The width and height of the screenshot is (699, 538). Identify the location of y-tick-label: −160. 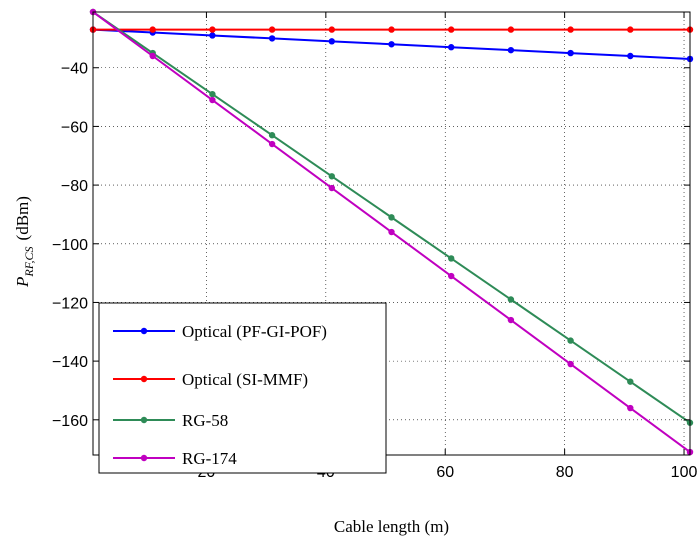
(70, 421).